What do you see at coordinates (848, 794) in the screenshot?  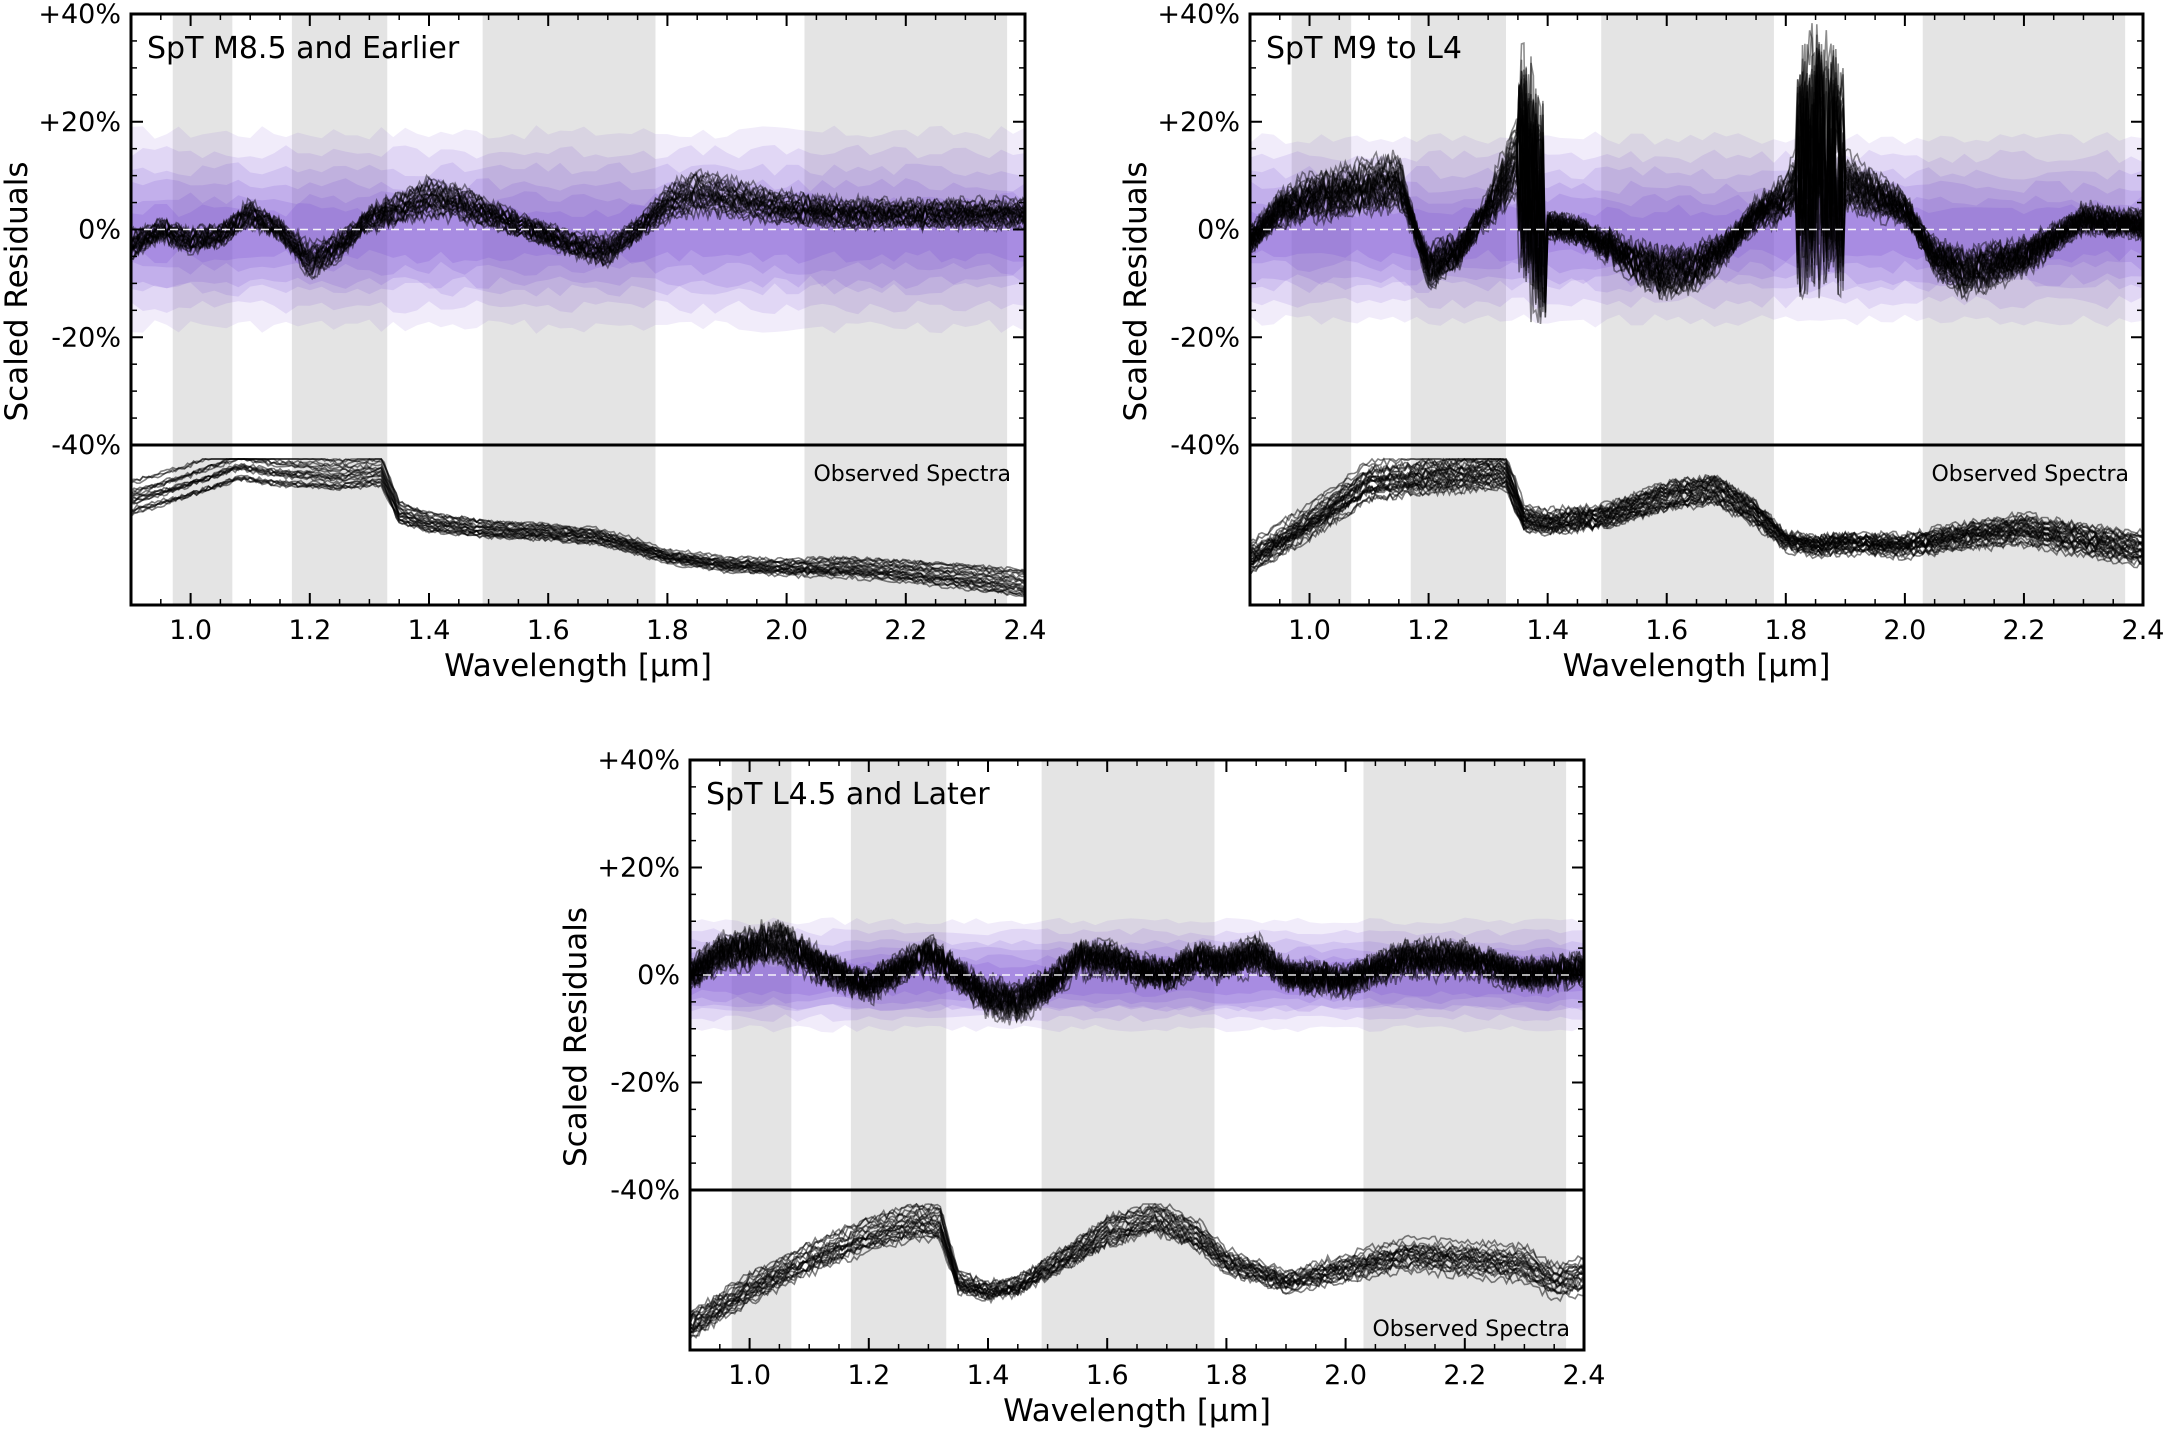 I see `panel-title: SpT L4.5 and Later` at bounding box center [848, 794].